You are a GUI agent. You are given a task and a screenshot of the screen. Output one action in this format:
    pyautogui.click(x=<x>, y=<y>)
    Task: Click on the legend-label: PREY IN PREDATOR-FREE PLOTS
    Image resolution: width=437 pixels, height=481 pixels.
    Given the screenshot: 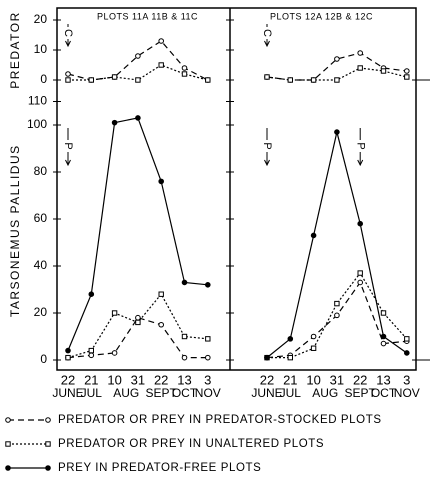 What is the action you would take?
    pyautogui.click(x=159, y=468)
    